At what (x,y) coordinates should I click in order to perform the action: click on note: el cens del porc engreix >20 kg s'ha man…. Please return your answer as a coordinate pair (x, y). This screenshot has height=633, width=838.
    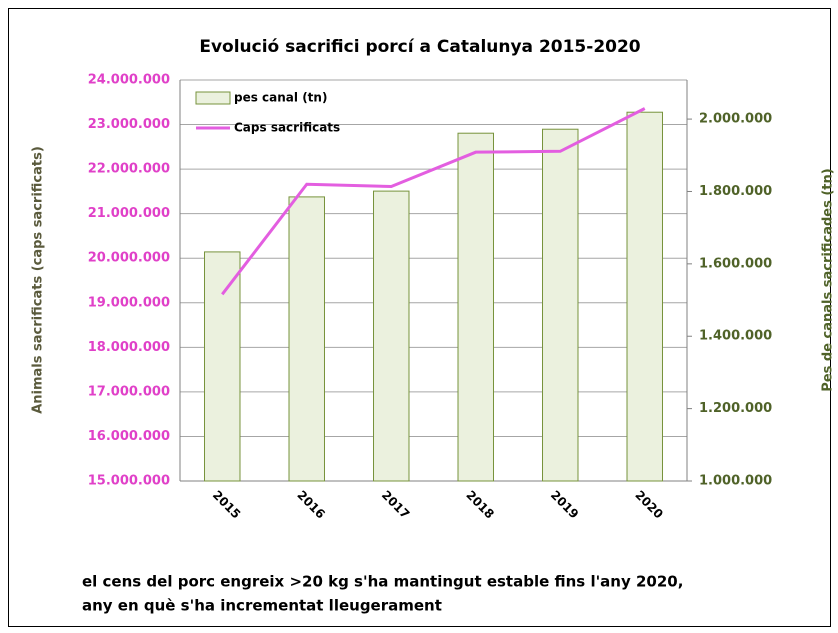
    Looking at the image, I should click on (382, 582).